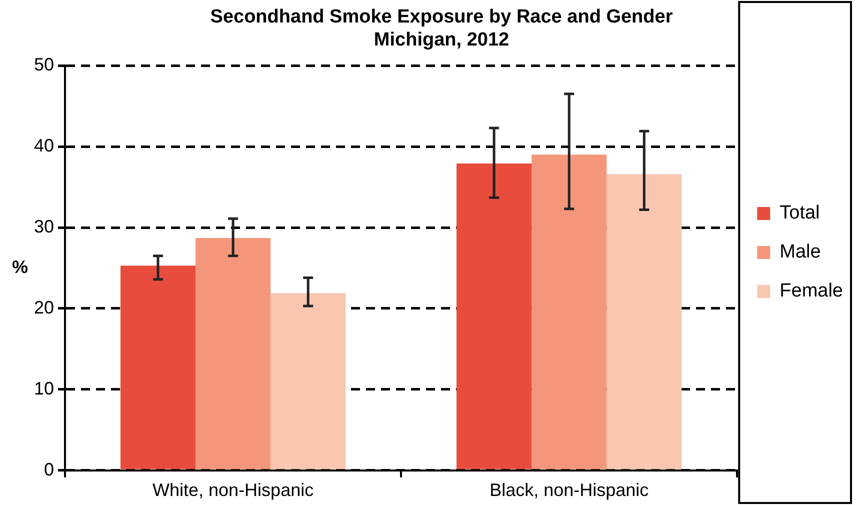  I want to click on y-tick-label: 30, so click(44, 226).